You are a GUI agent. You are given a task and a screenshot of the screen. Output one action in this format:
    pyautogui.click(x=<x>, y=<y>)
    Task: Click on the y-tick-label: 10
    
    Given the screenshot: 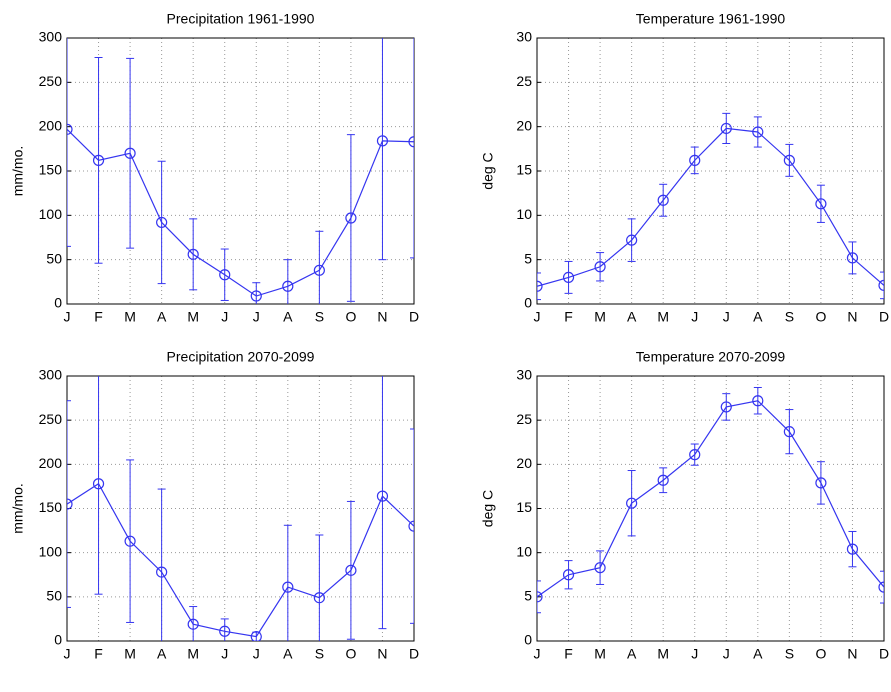 What is the action you would take?
    pyautogui.click(x=524, y=551)
    